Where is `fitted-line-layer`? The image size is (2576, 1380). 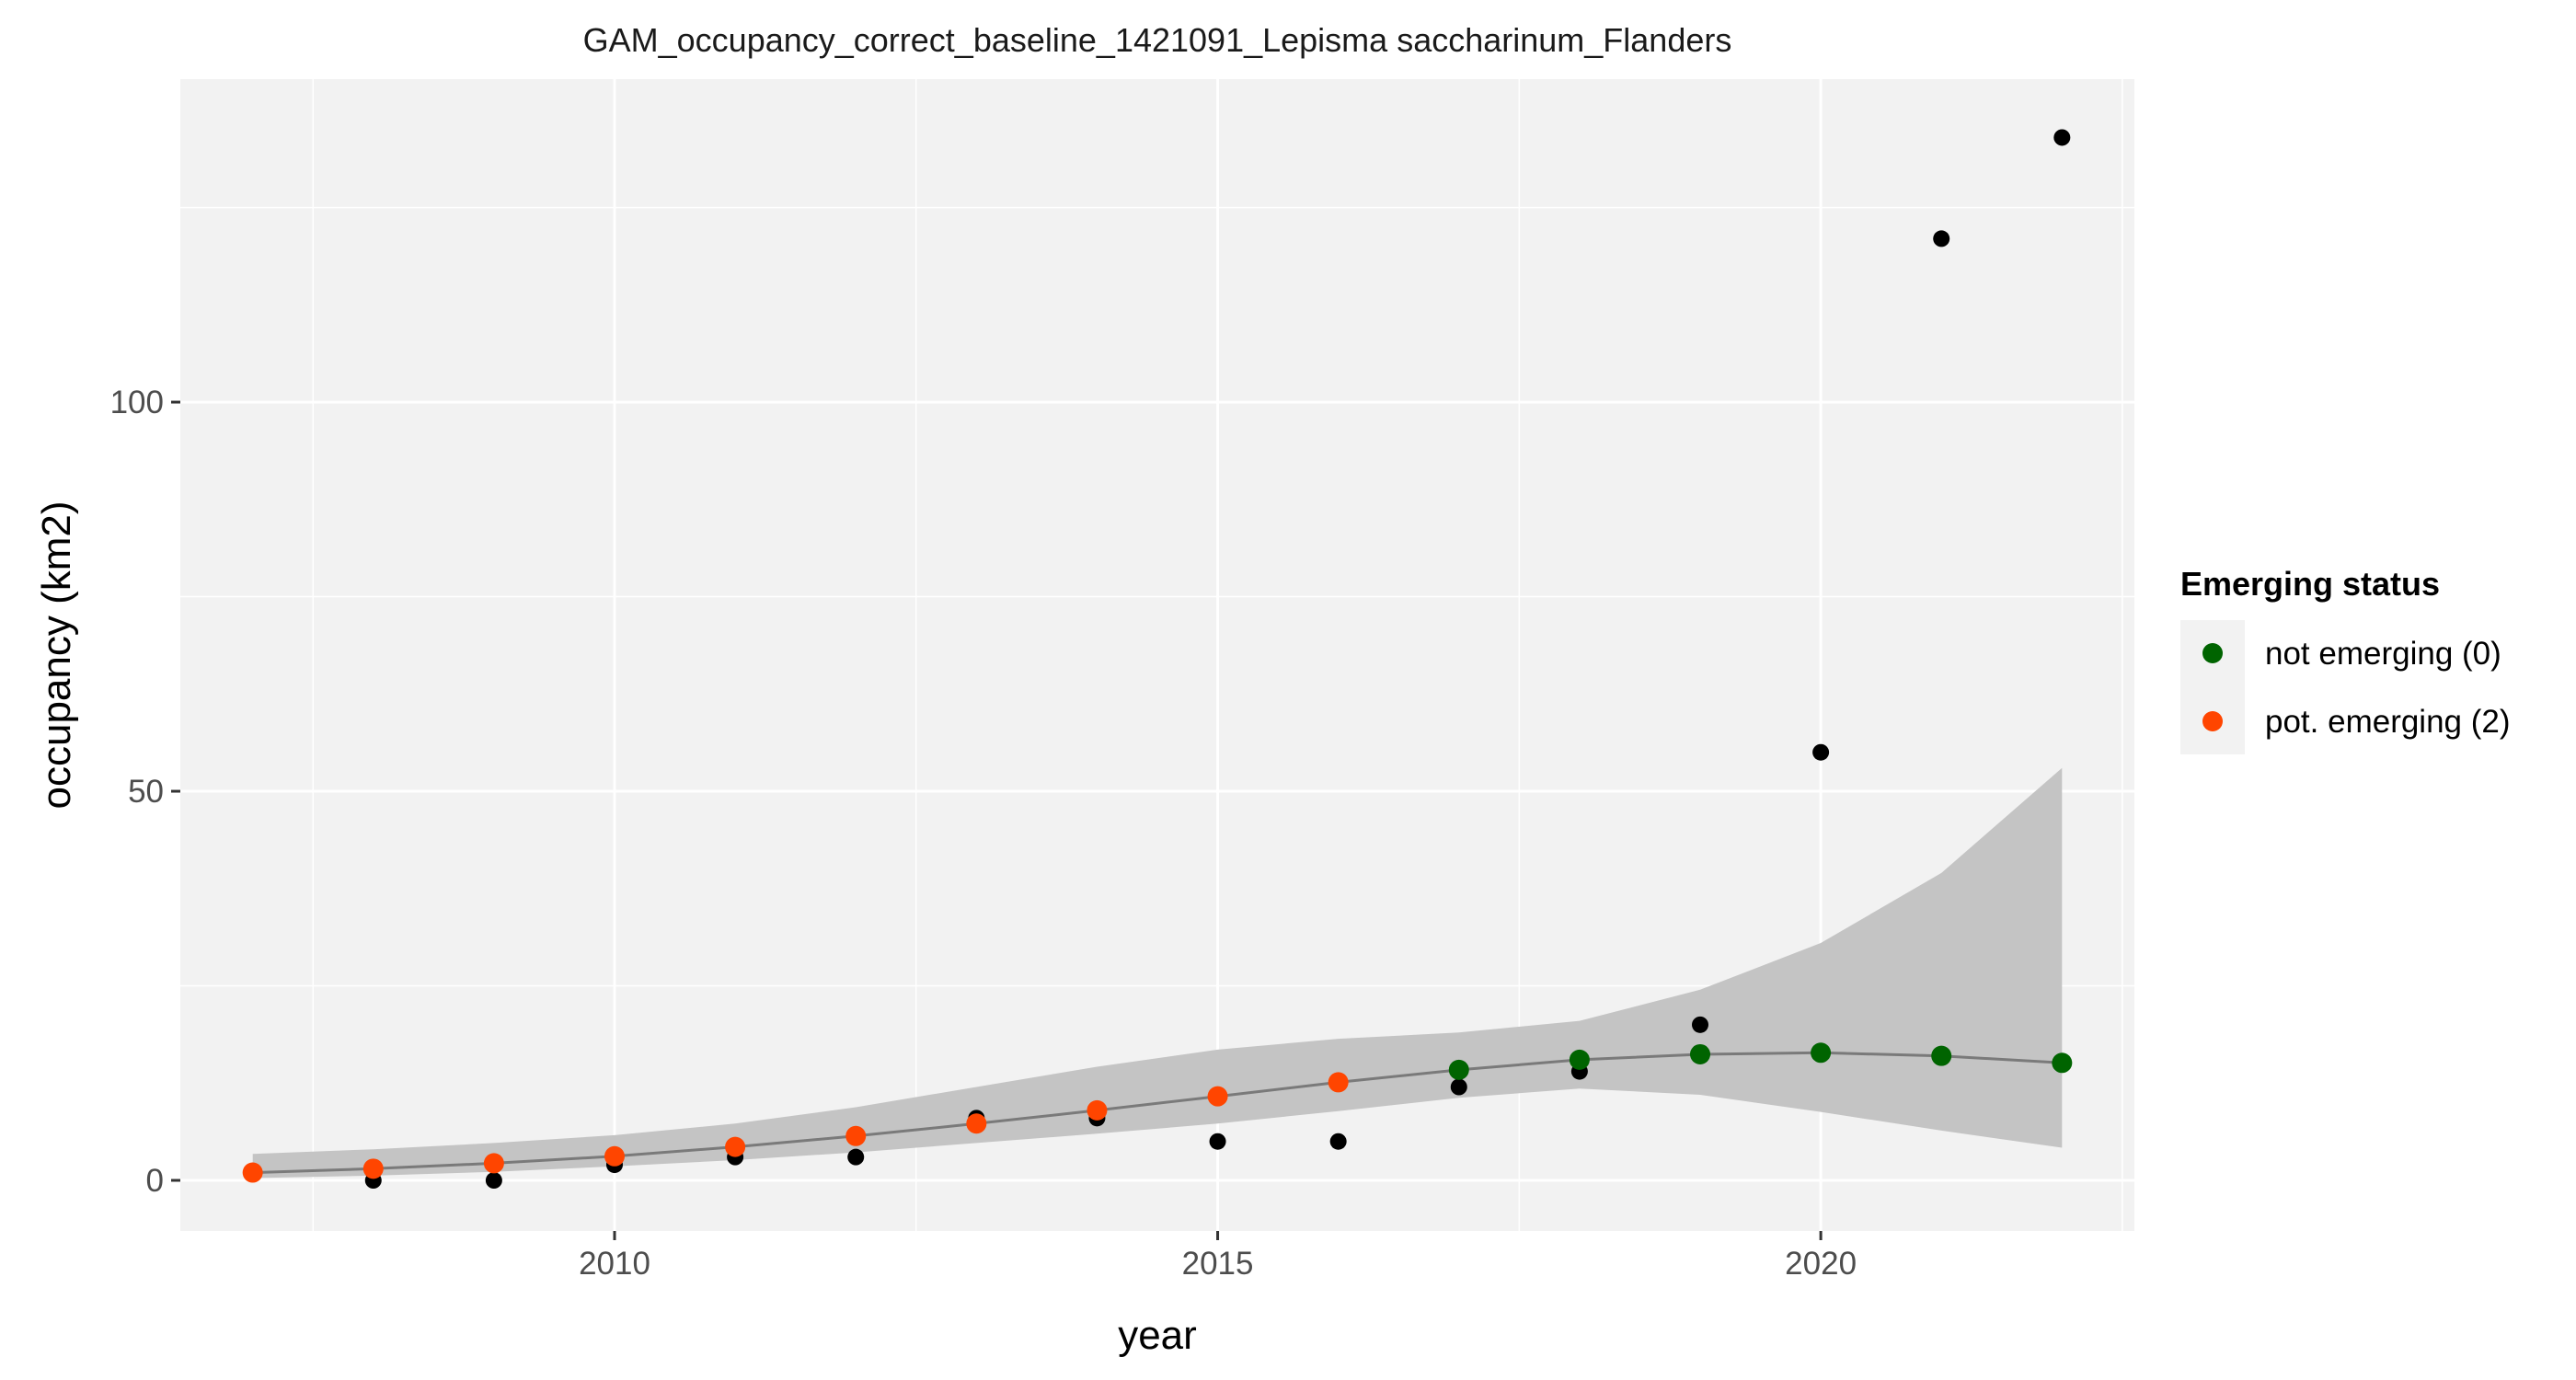 fitted-line-layer is located at coordinates (1157, 1113).